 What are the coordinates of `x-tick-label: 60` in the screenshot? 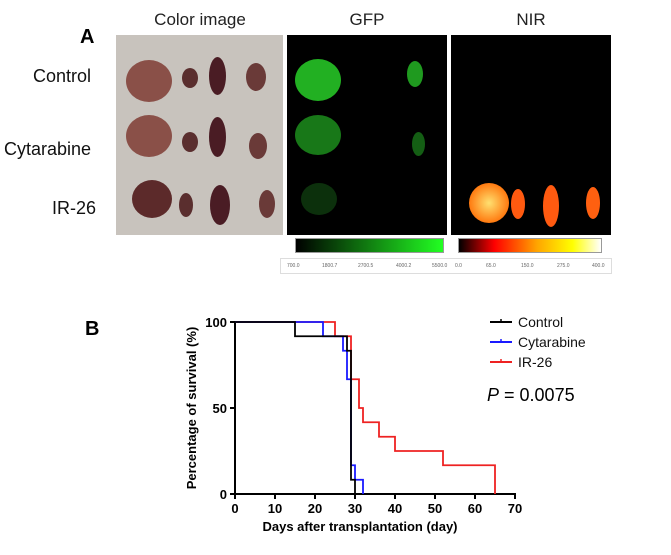 It's located at (475, 508).